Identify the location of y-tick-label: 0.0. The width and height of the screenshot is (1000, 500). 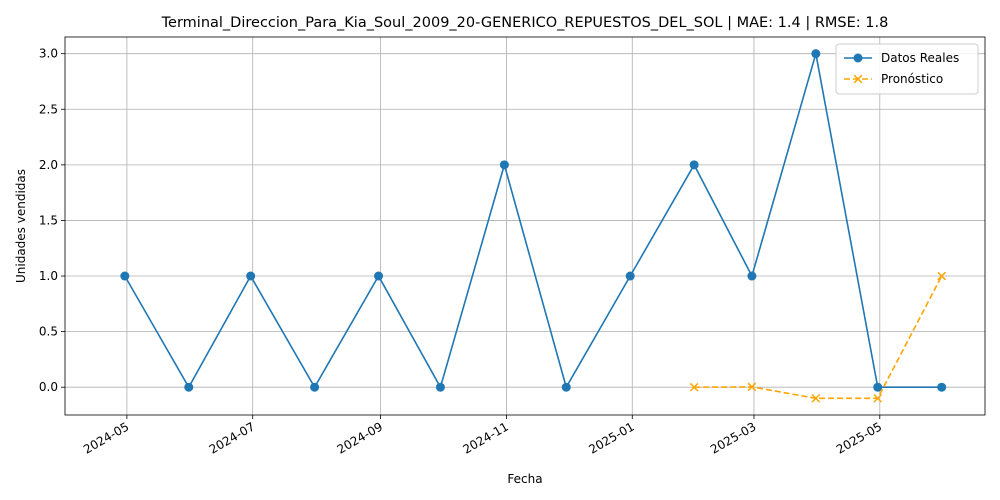
(48, 387).